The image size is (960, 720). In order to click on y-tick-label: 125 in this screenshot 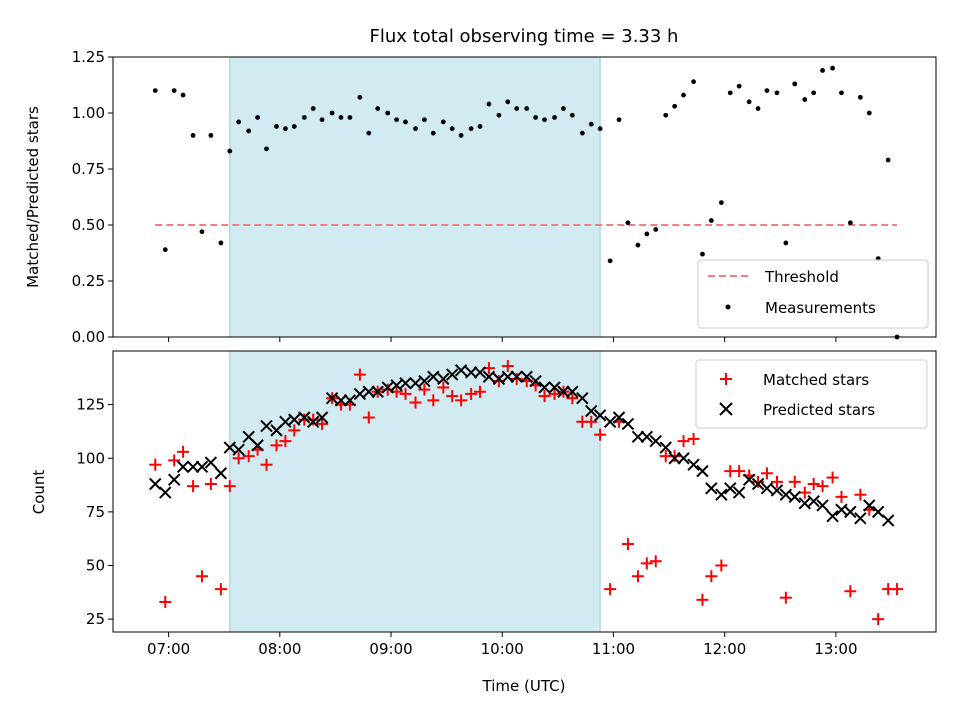, I will do `click(90, 405)`.